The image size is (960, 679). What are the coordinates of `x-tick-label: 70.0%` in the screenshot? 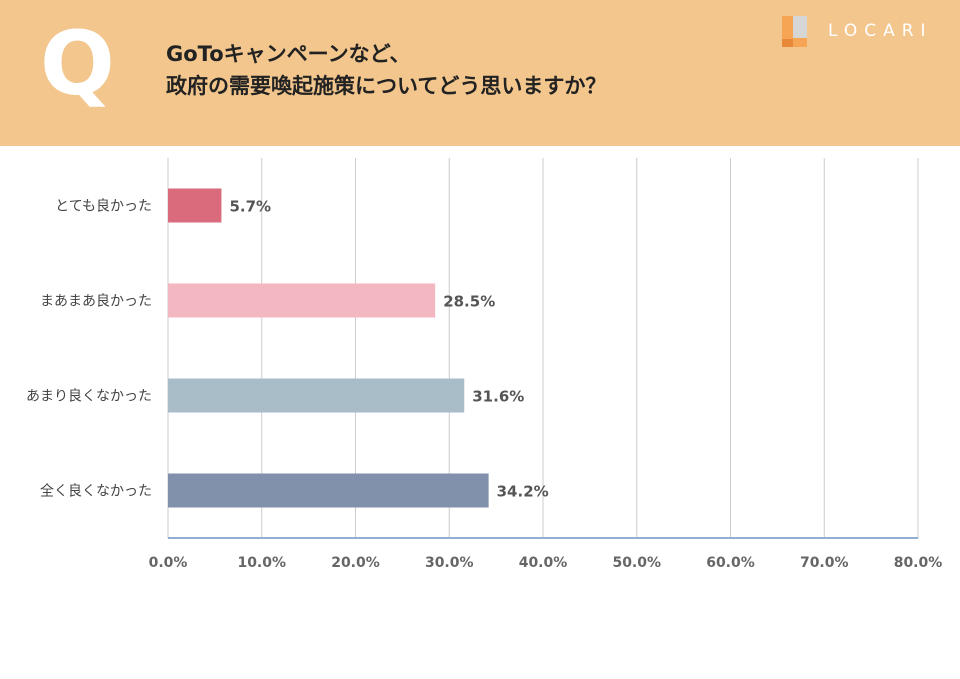 It's located at (824, 563).